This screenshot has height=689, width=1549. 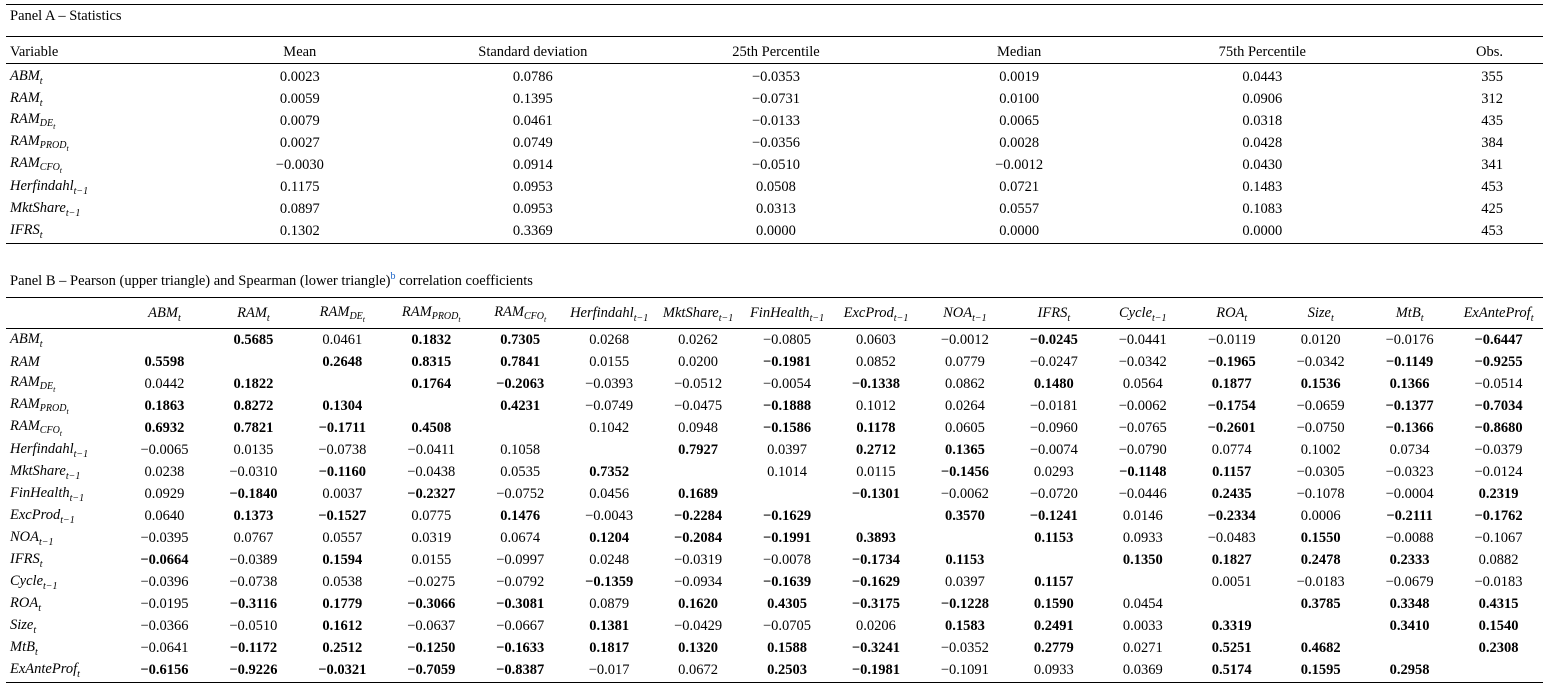 What do you see at coordinates (1409, 559) in the screenshot?
I see `correlation-cell: 0.2333` at bounding box center [1409, 559].